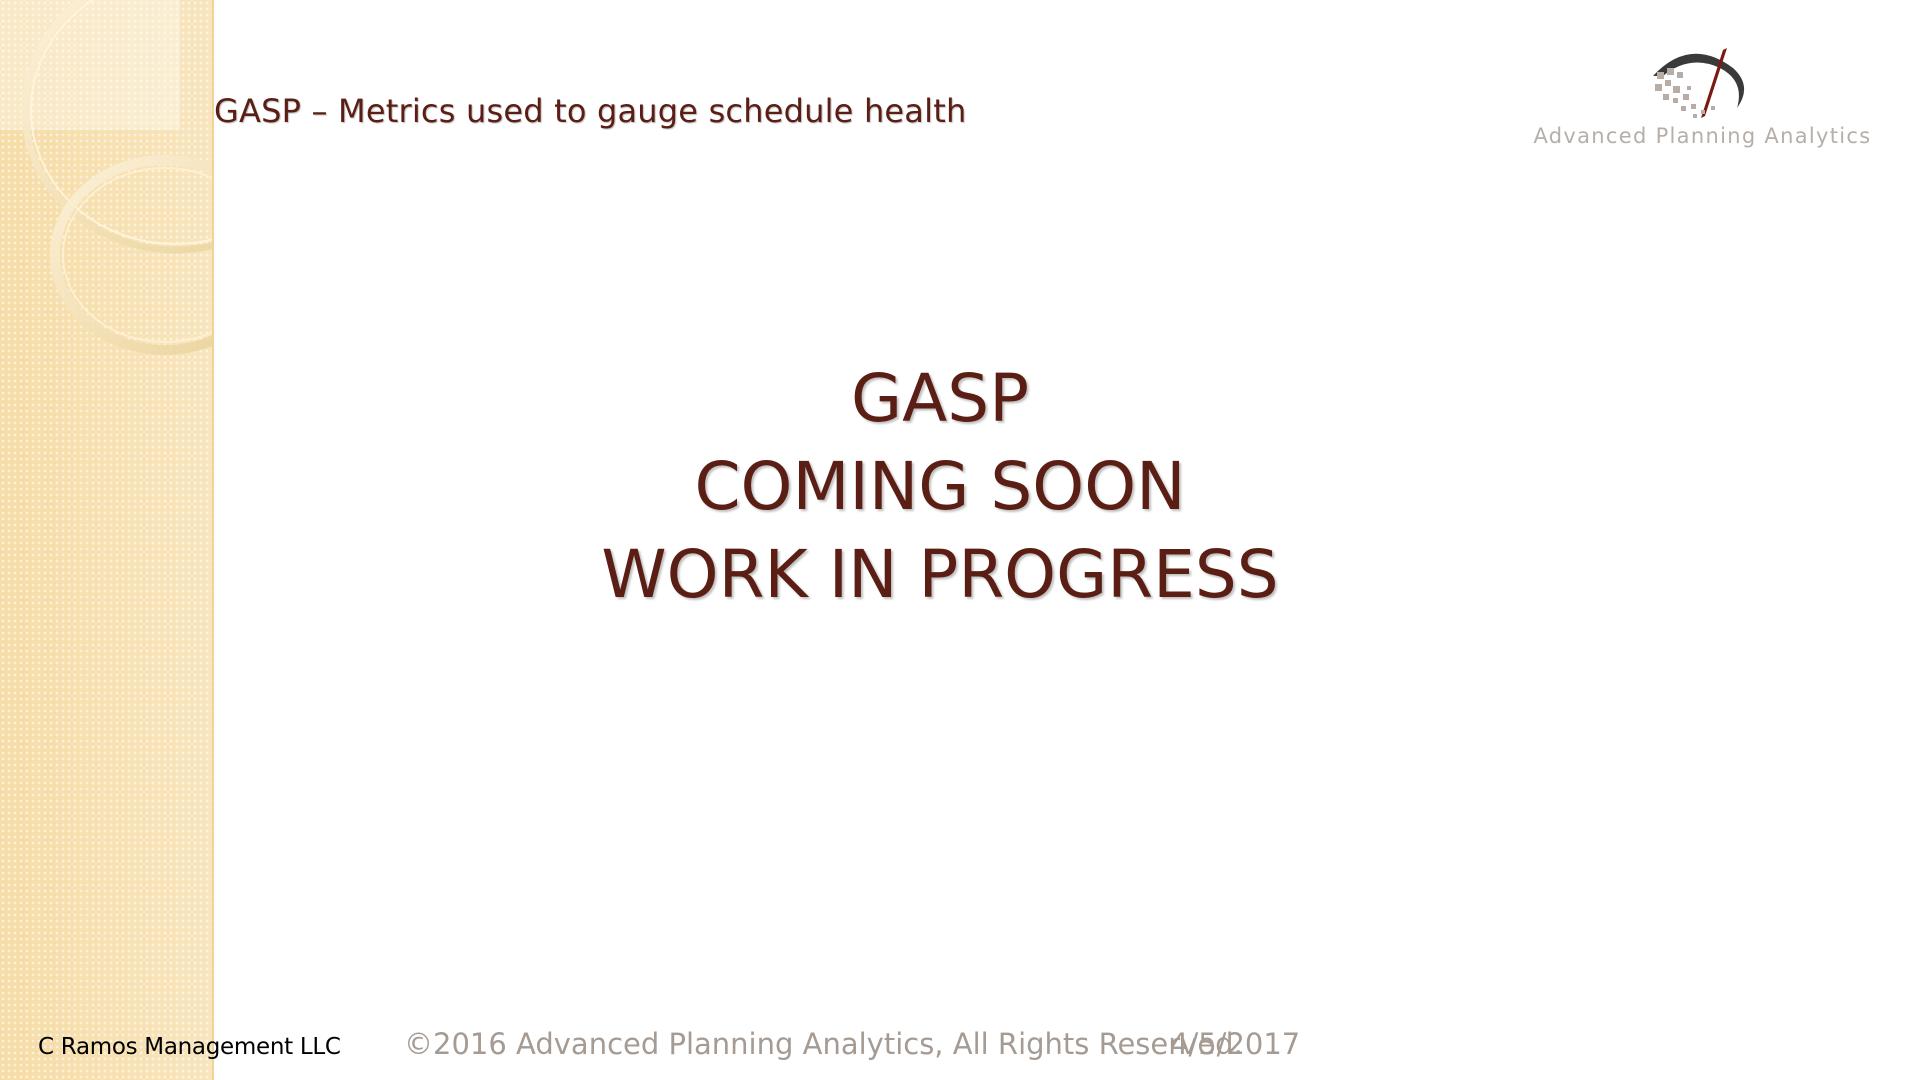 This screenshot has height=1080, width=1920. What do you see at coordinates (1235, 1044) in the screenshot?
I see `footer-date: 4/5/2017` at bounding box center [1235, 1044].